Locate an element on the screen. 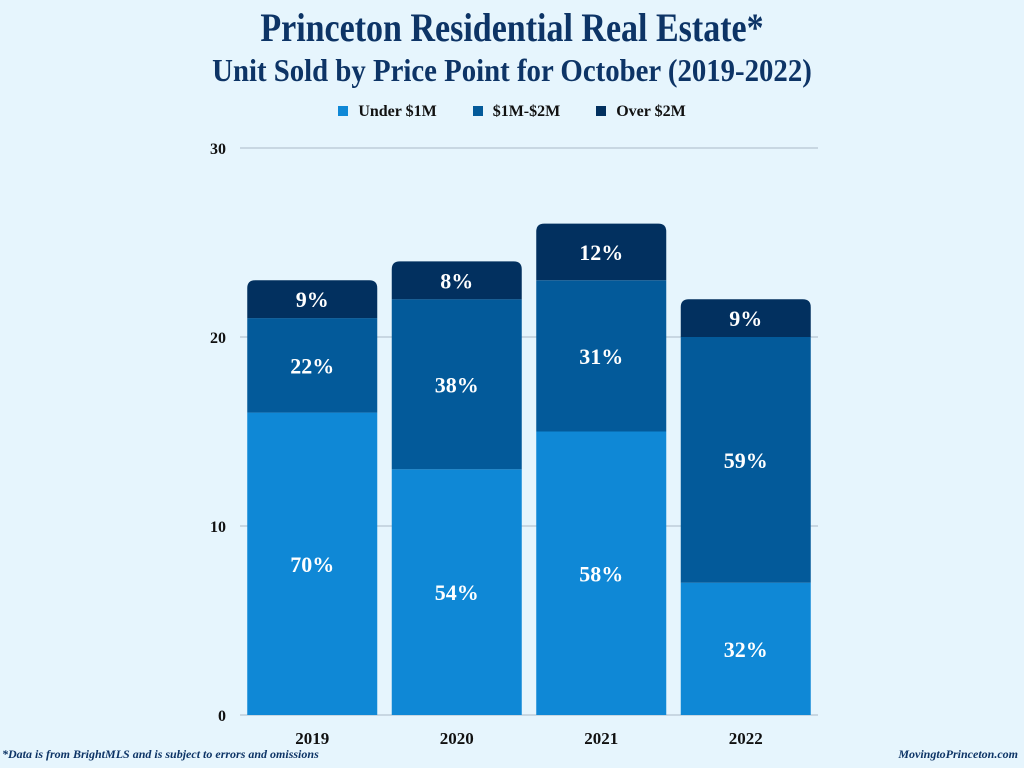 The width and height of the screenshot is (1024, 768). data-label: 58% is located at coordinates (601, 573).